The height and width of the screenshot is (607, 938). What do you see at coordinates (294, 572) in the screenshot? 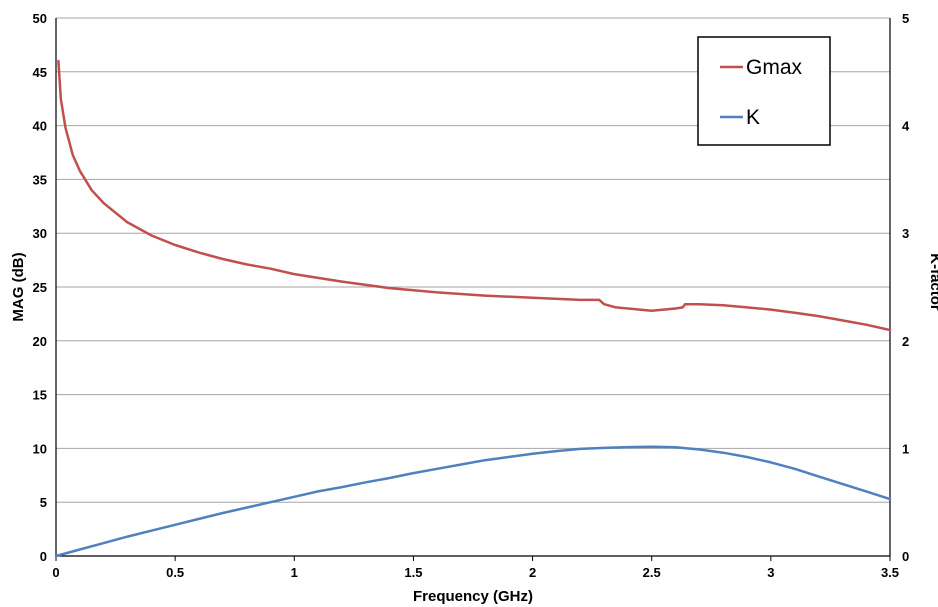
I see `x-tick-label: 1` at bounding box center [294, 572].